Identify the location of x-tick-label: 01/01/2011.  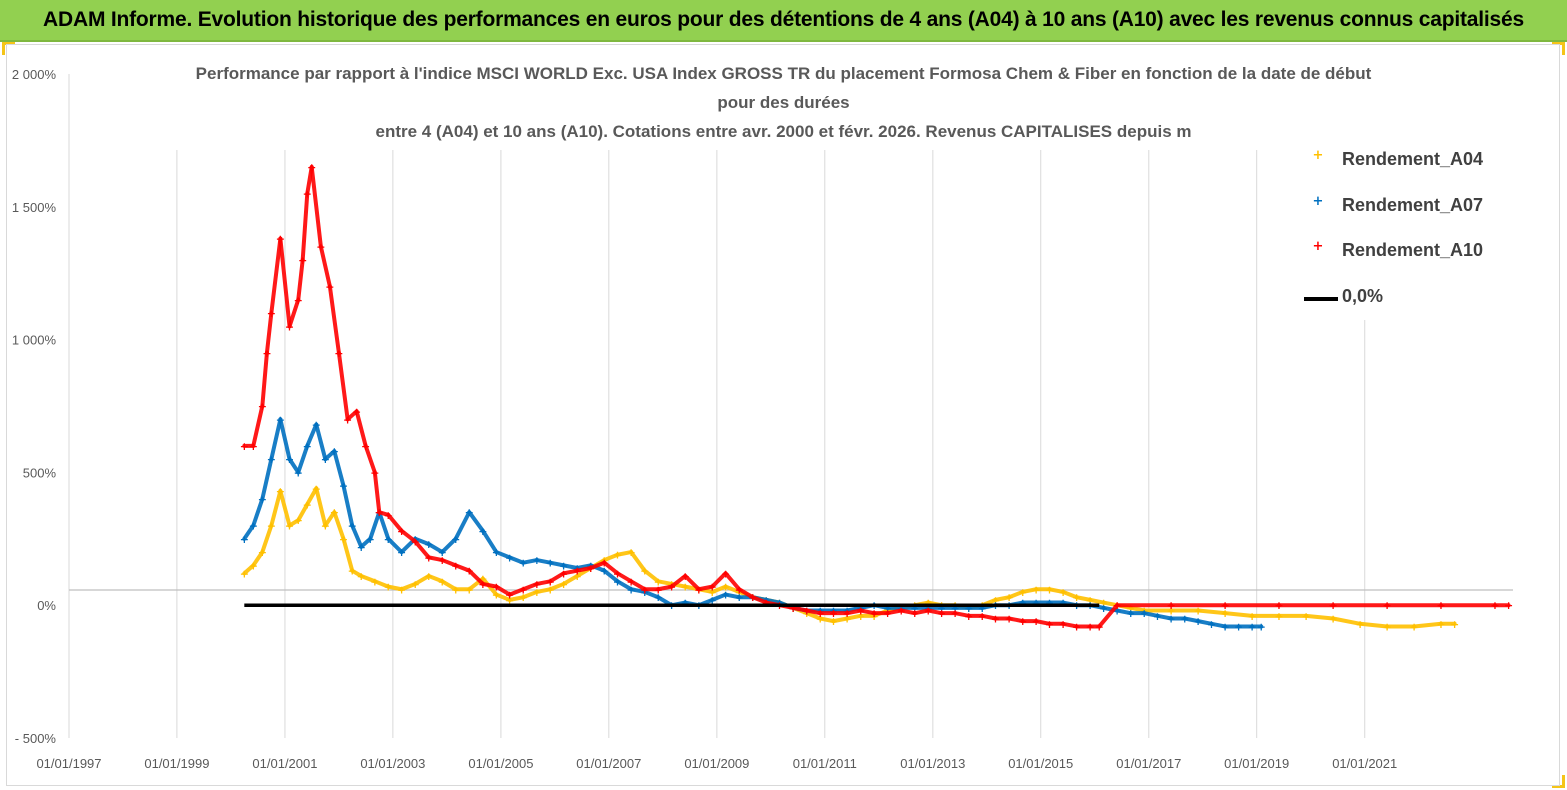
(825, 763).